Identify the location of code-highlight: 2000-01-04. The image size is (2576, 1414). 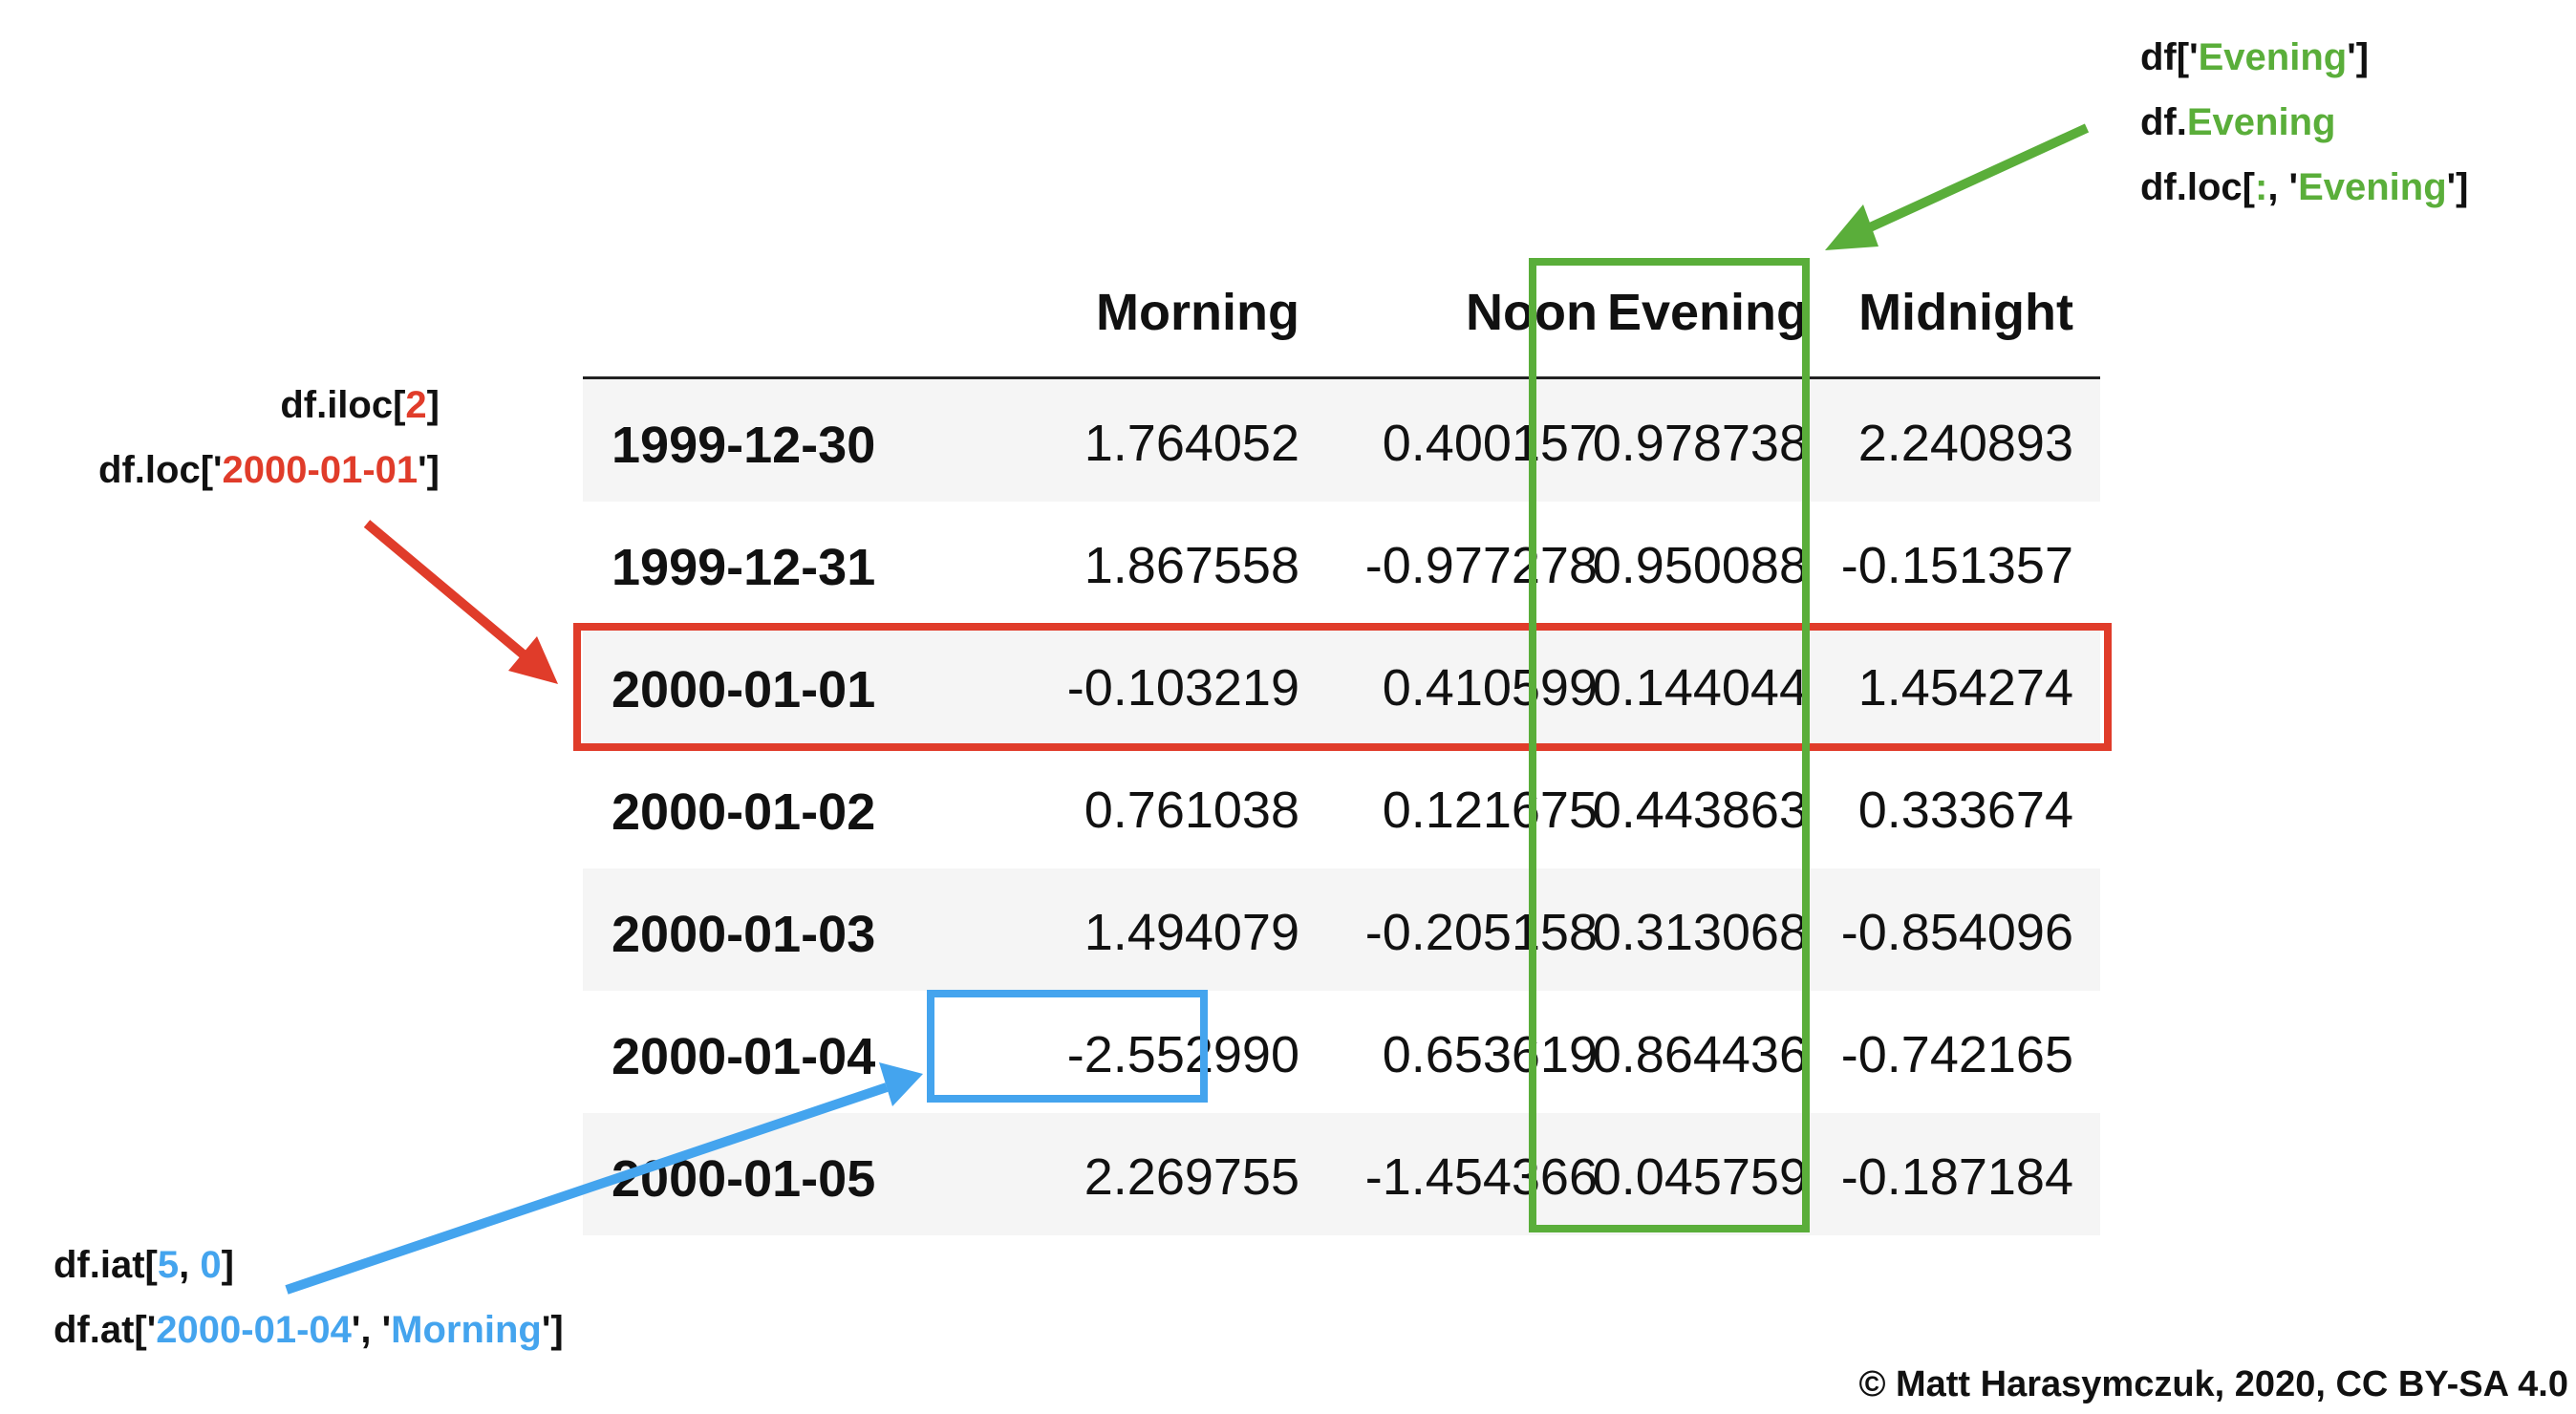
(254, 1330).